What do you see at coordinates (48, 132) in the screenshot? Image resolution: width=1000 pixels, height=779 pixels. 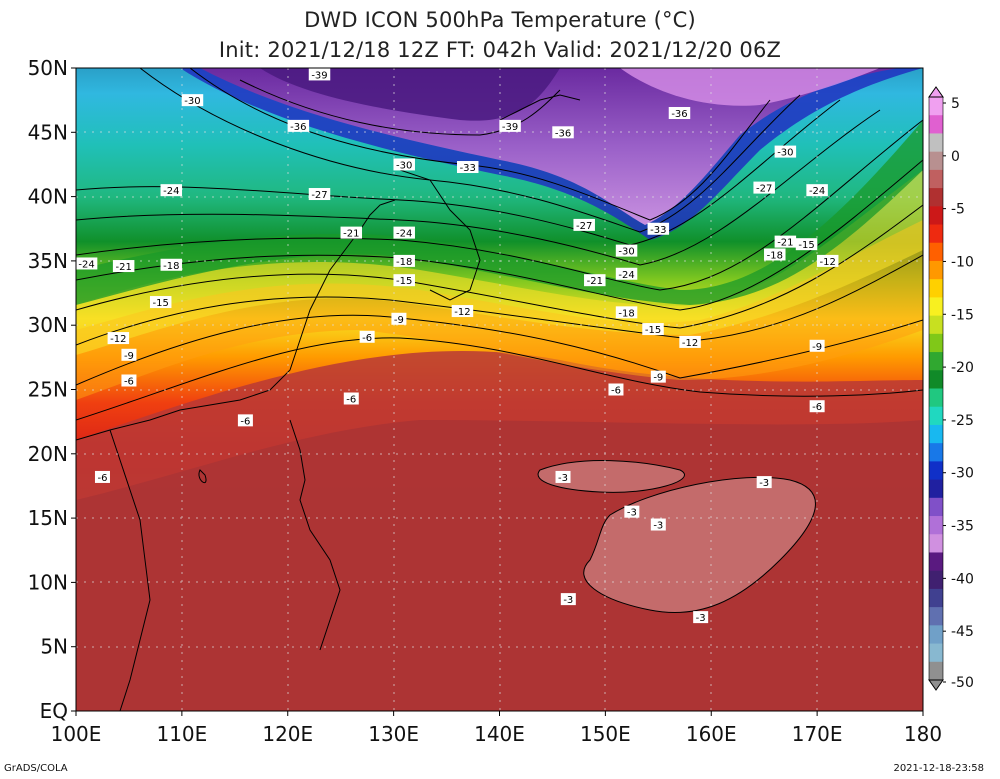 I see `lat-tick-label: 45N` at bounding box center [48, 132].